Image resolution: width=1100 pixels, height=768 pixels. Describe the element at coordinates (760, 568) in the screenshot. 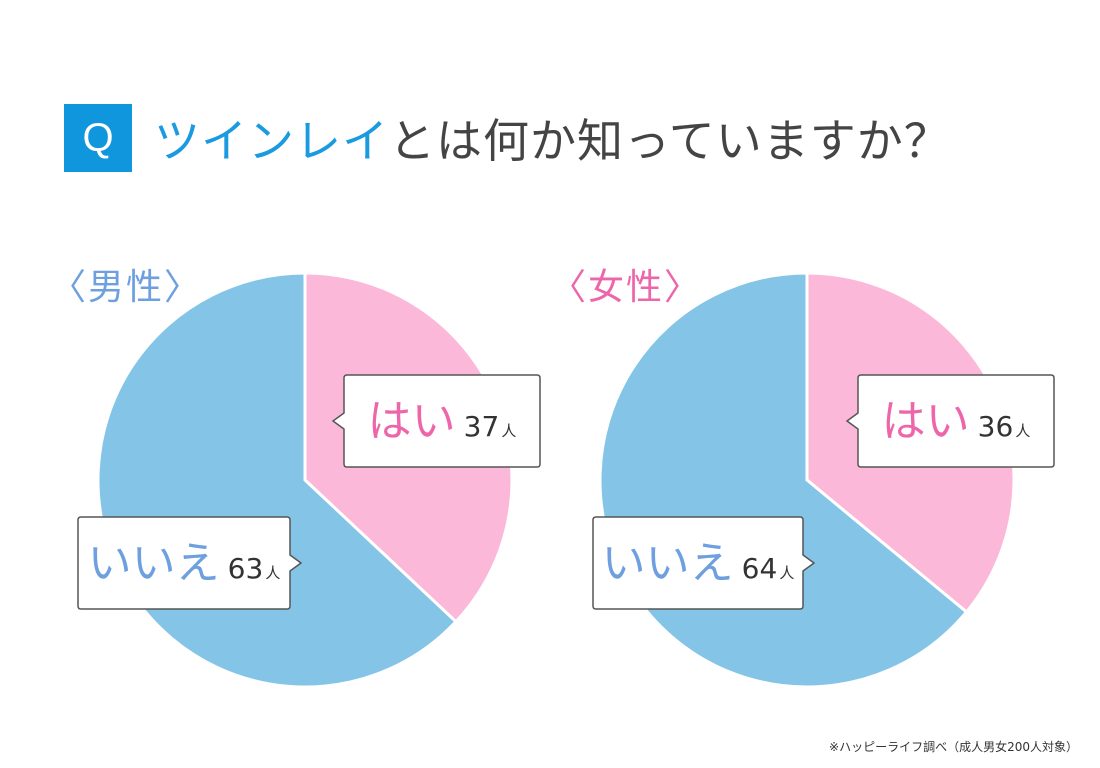

I see `value-label: 64` at that location.